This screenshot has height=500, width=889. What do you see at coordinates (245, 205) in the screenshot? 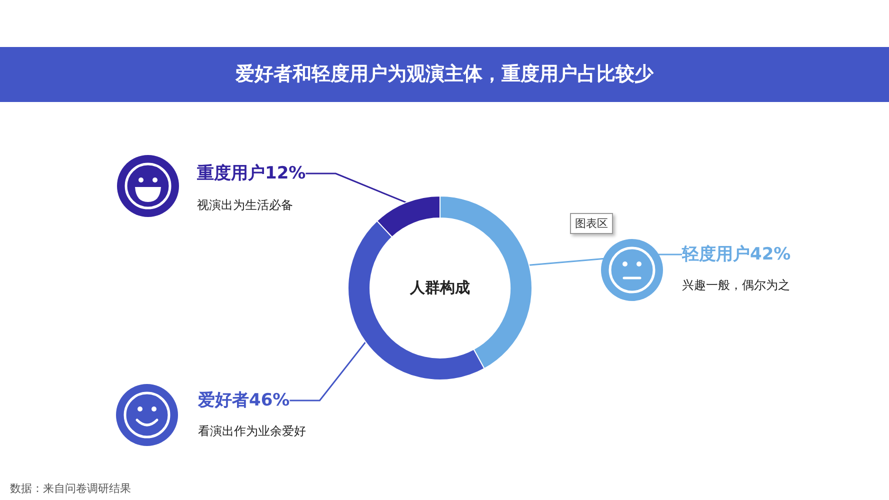
I see `text: 视演出为生活必备` at bounding box center [245, 205].